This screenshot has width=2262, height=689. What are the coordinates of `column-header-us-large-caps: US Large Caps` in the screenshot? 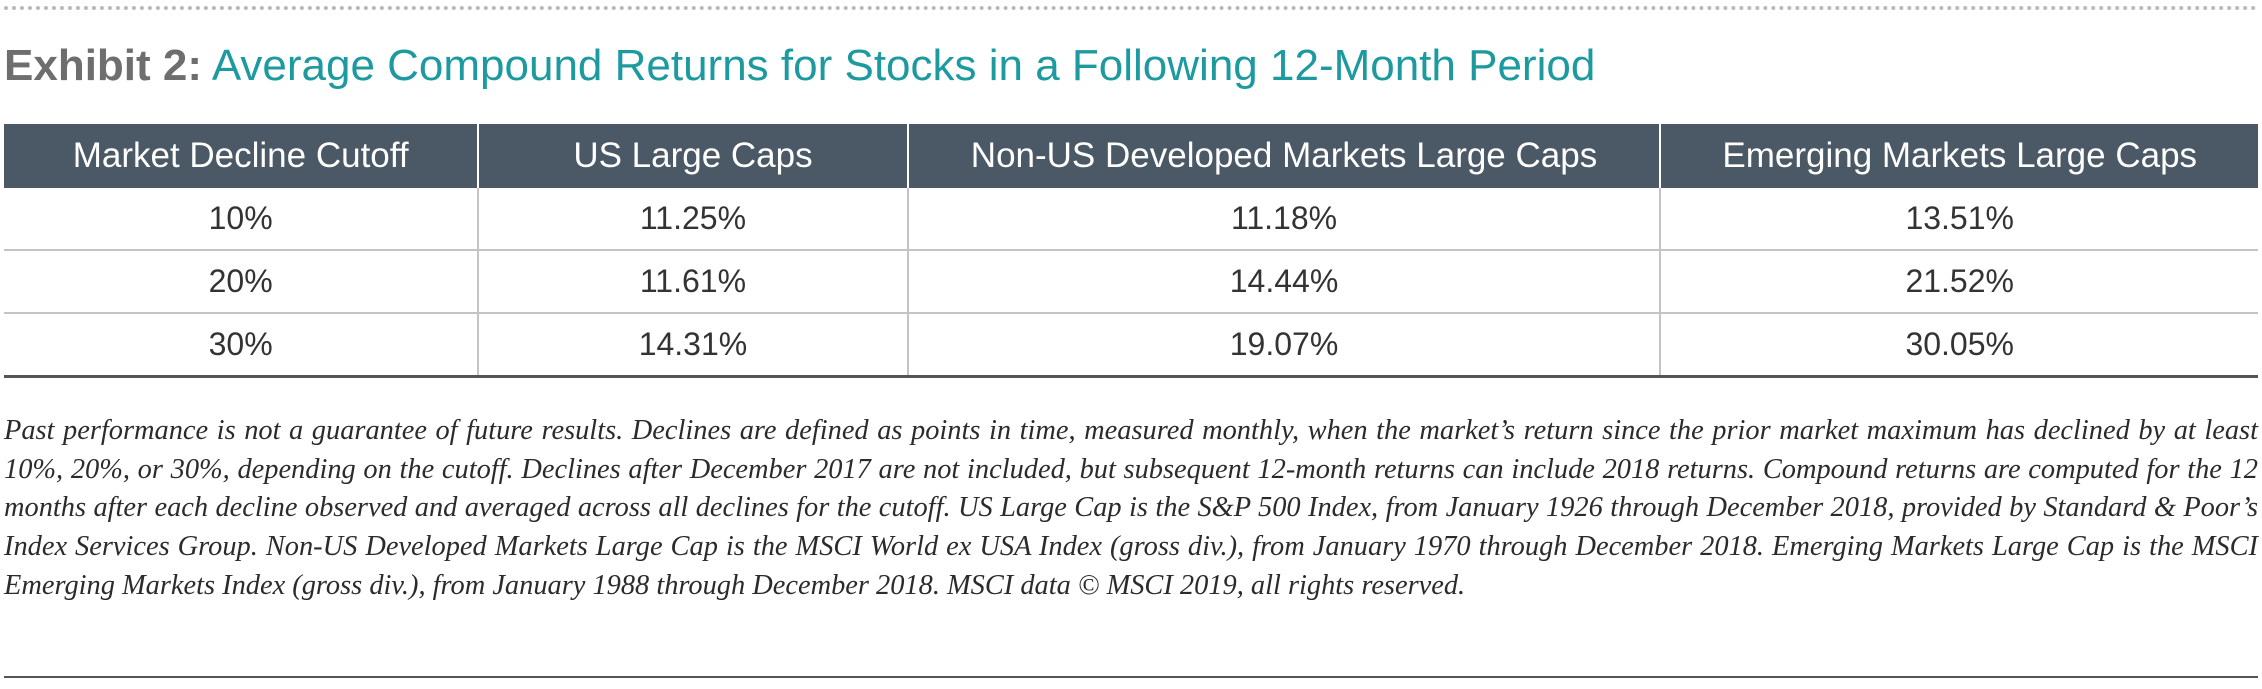 It's located at (692, 156).